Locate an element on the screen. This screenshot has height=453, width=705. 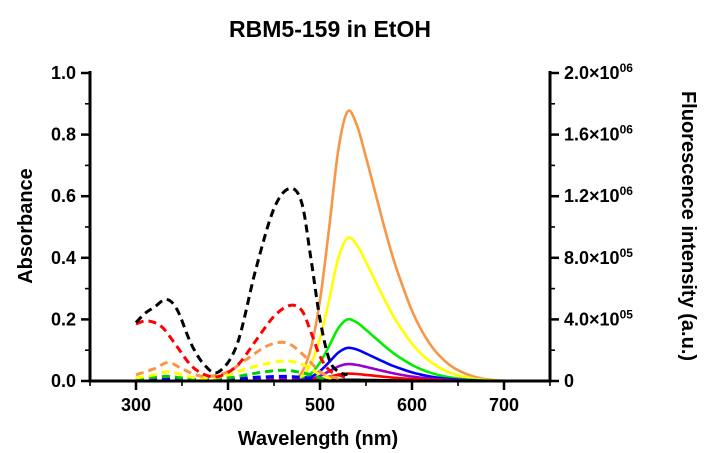
x-tick-label: 600 is located at coordinates (412, 405).